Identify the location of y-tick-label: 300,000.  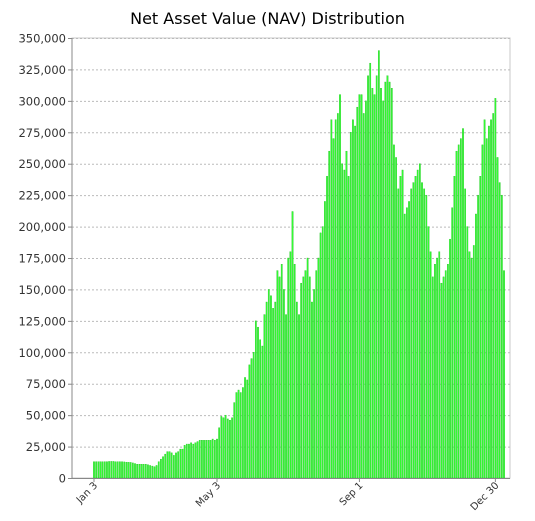
(42, 101).